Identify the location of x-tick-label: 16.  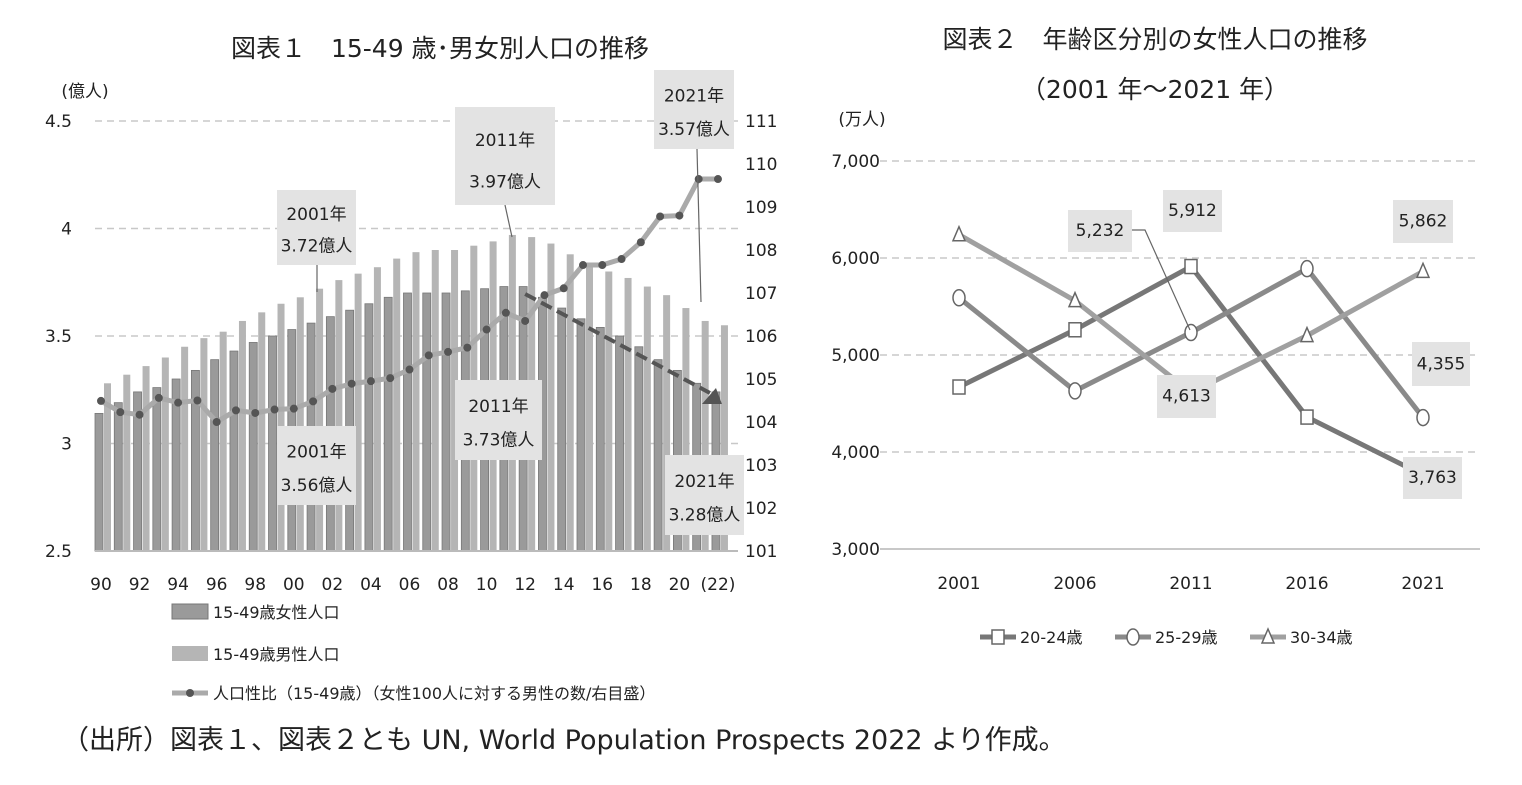
(602, 585).